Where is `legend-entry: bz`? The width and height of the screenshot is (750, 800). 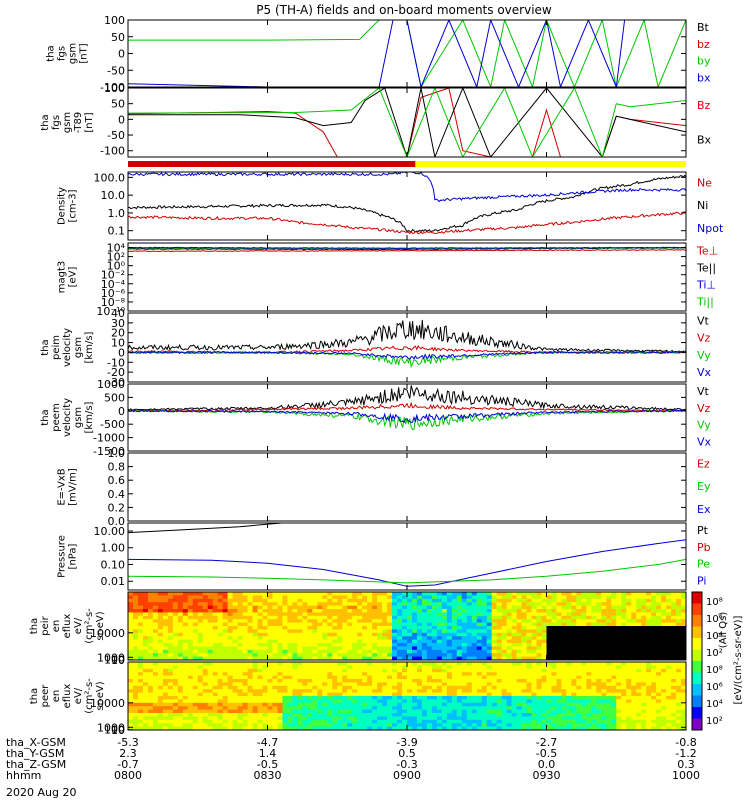
legend-entry: bz is located at coordinates (703, 44).